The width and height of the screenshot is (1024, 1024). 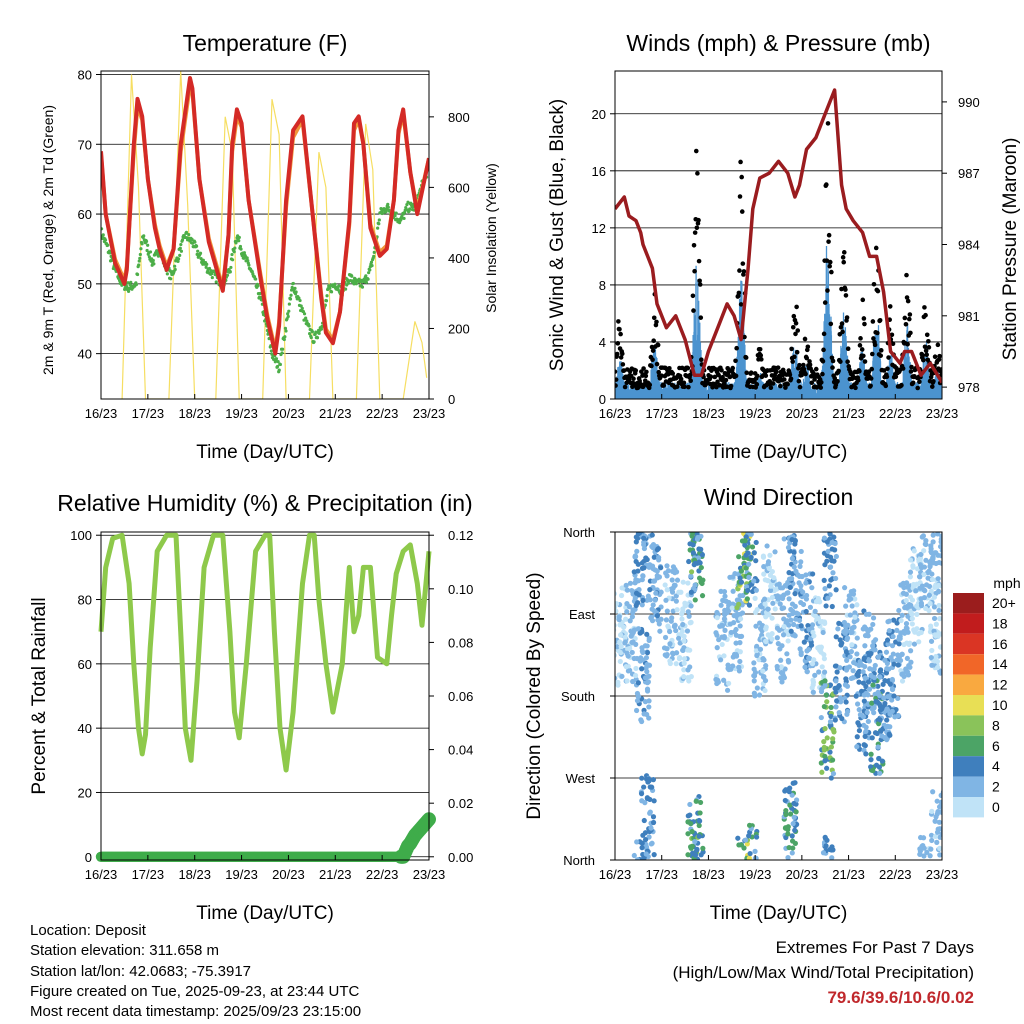 I want to click on temperature-y2tick-label: 800, so click(x=459, y=117).